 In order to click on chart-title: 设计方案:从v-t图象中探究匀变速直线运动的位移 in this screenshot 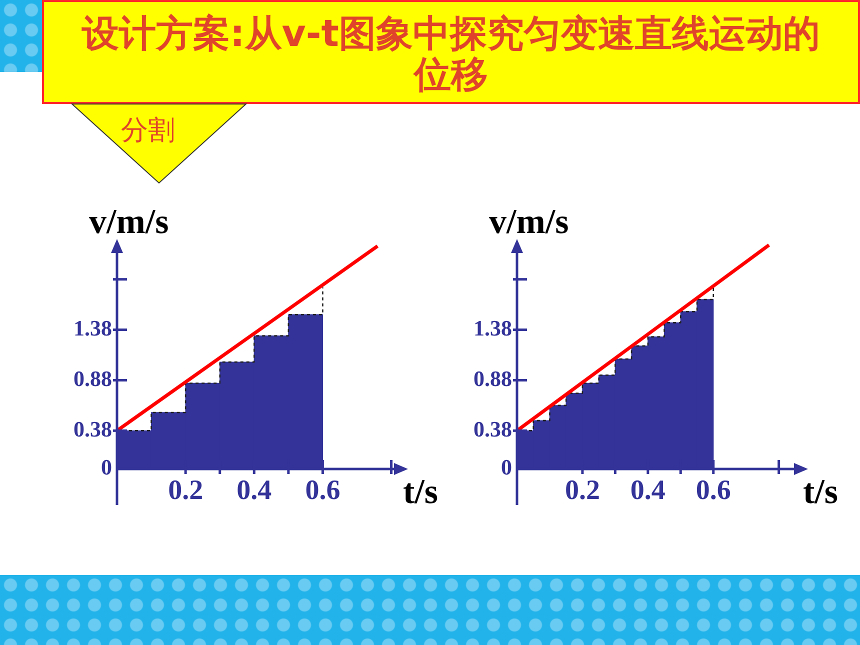, I will do `click(451, 54)`.